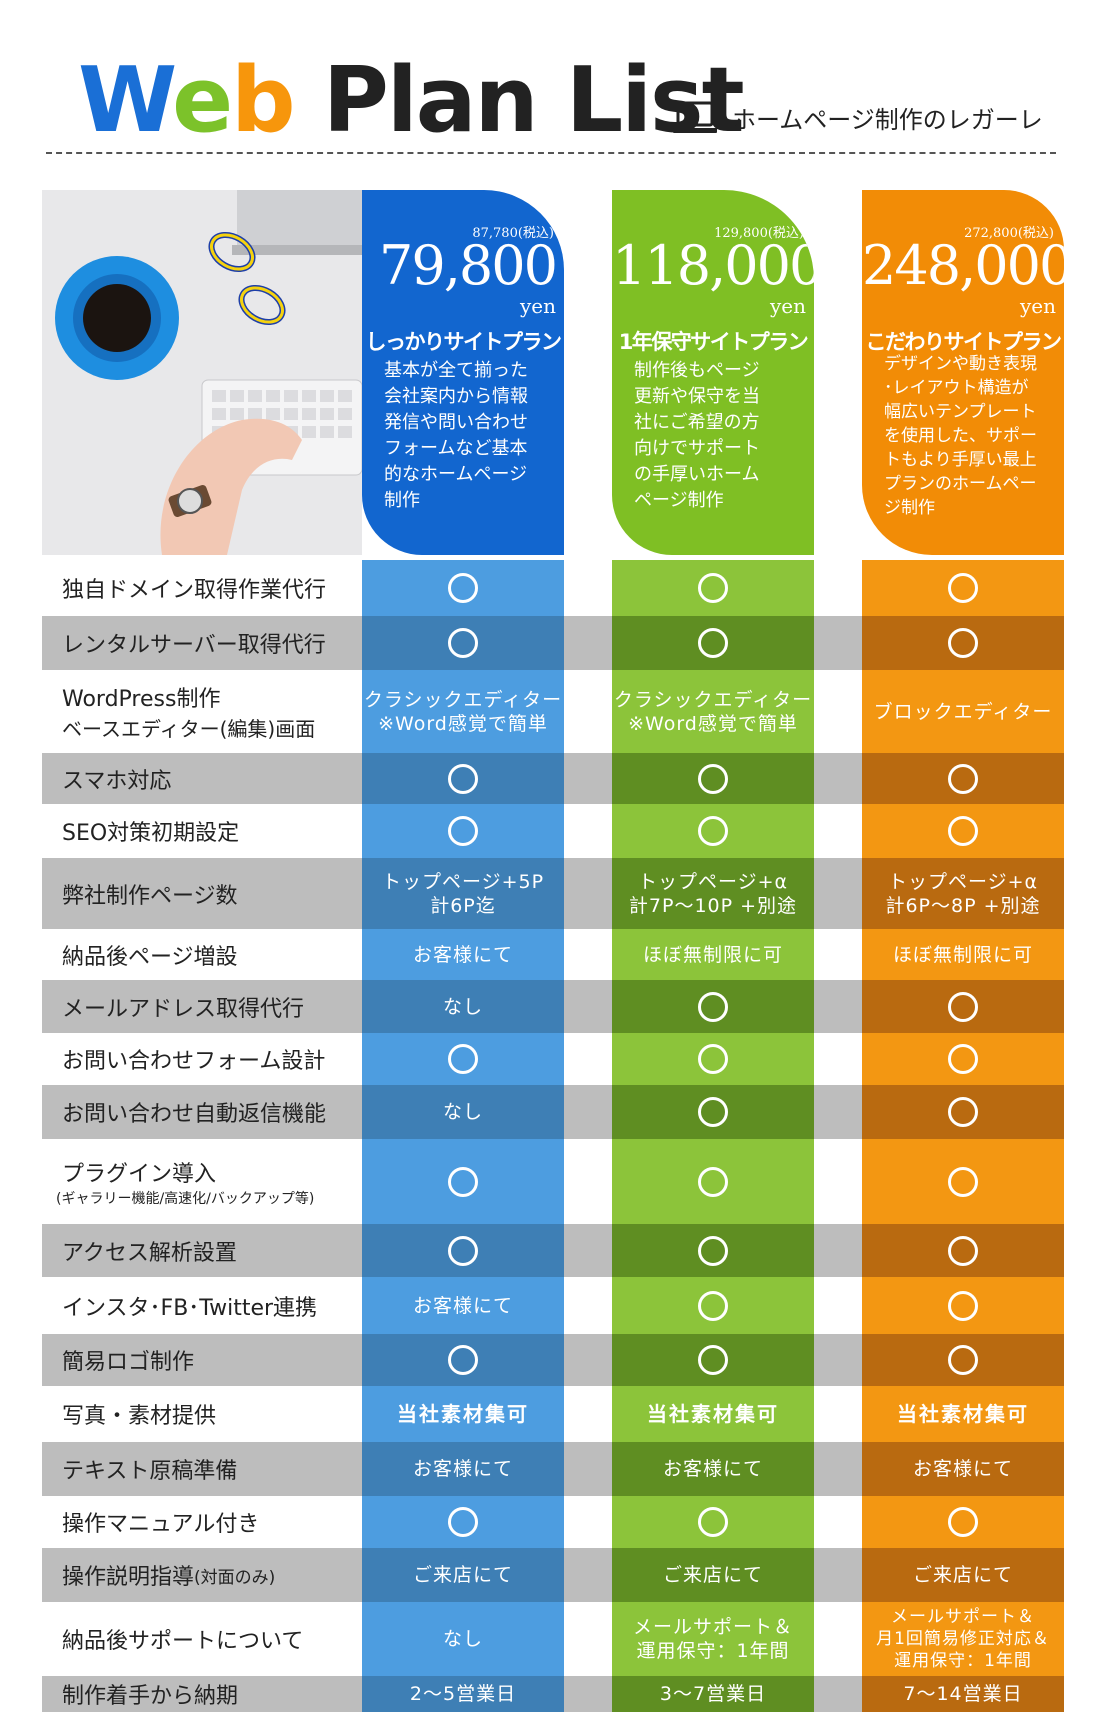 The height and width of the screenshot is (1723, 1110). I want to click on plan-description-line: ･レイアウト構造が, so click(956, 388).